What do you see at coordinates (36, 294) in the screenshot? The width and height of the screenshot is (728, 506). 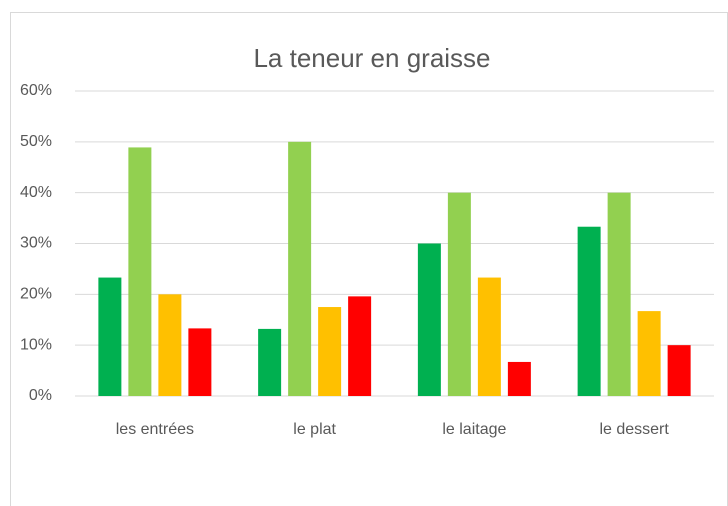 I see `y-tick-label: 20%` at bounding box center [36, 294].